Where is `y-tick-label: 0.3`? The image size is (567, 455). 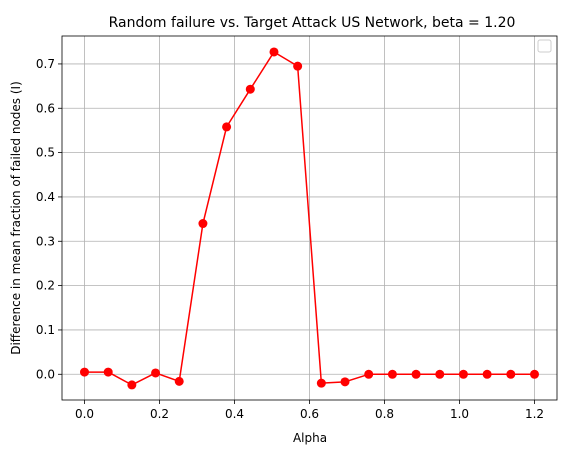 y-tick-label: 0.3 is located at coordinates (45, 241).